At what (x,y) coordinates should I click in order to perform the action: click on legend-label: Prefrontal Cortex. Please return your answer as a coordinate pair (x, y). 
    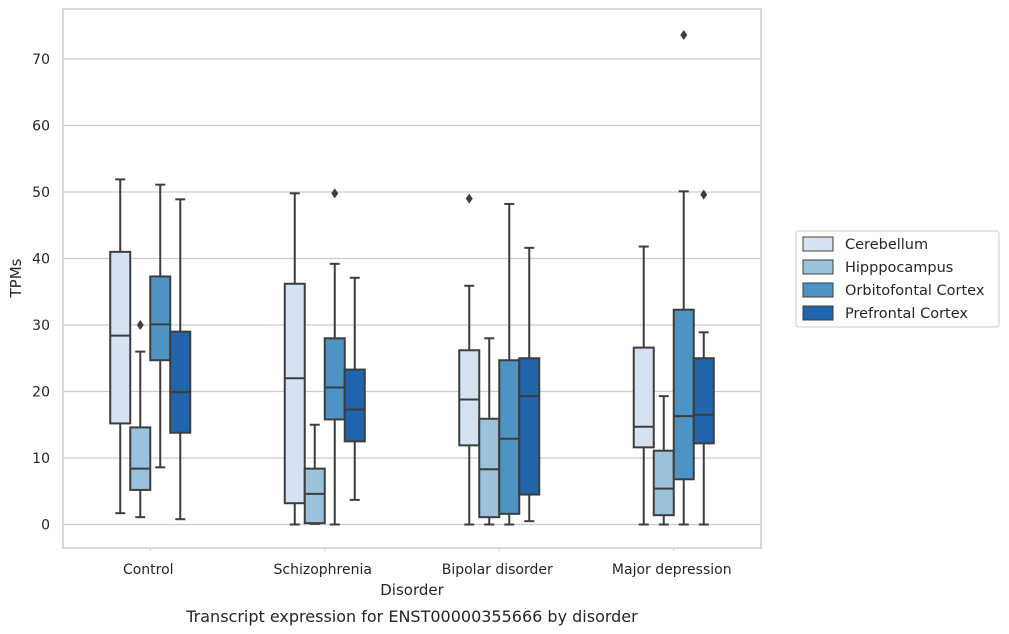
    Looking at the image, I should click on (906, 314).